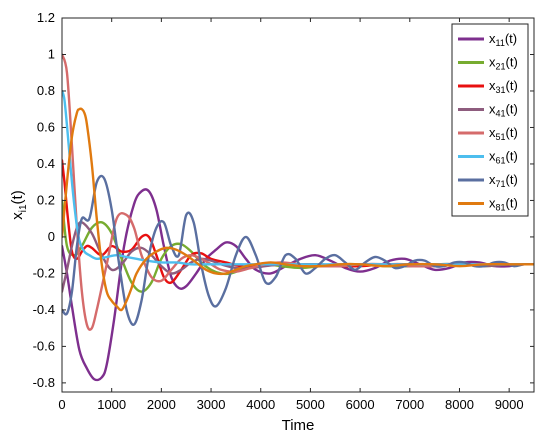 The width and height of the screenshot is (550, 440). Describe the element at coordinates (17, 216) in the screenshot. I see `y-axis-title-base: x` at that location.